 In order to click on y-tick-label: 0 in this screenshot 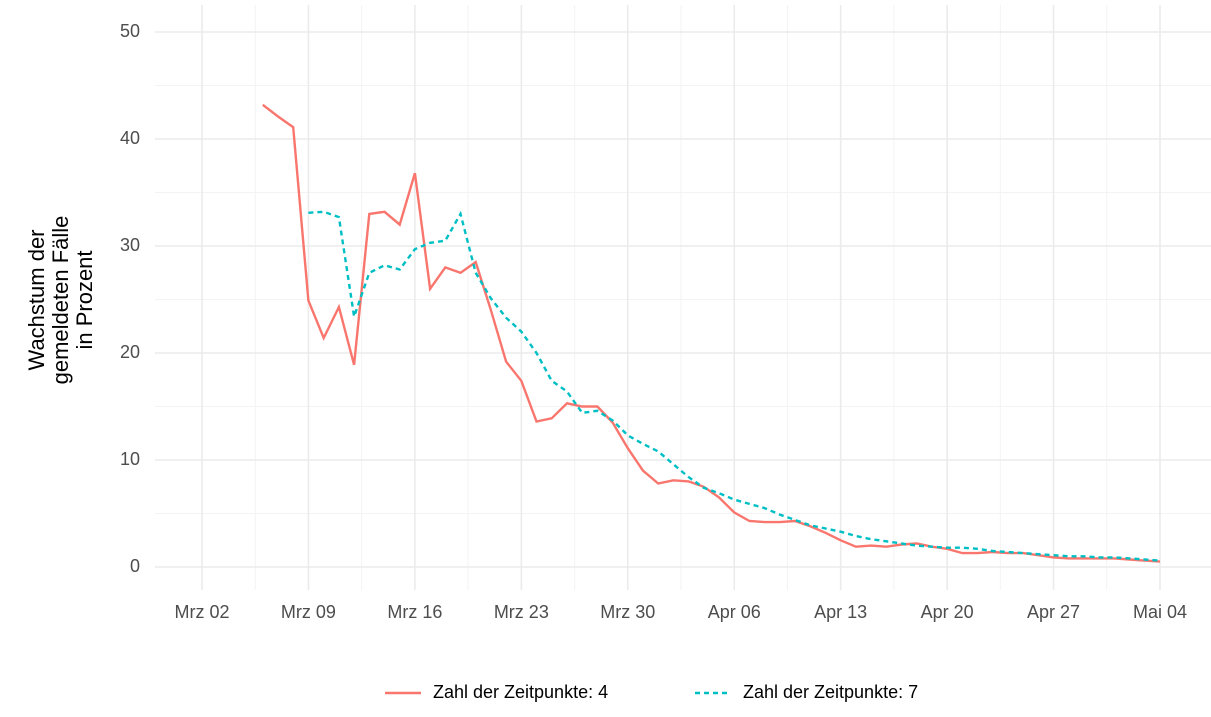, I will do `click(135, 566)`.